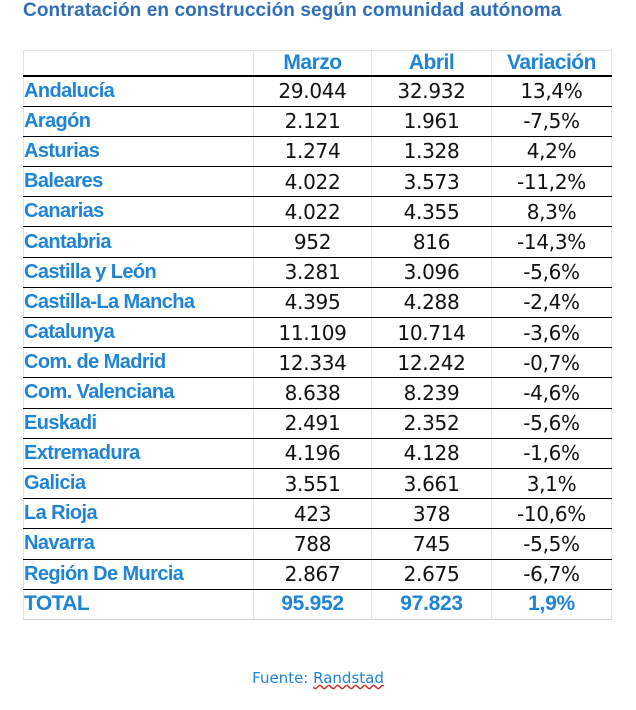  I want to click on row-marzo: 4.395, so click(312, 303).